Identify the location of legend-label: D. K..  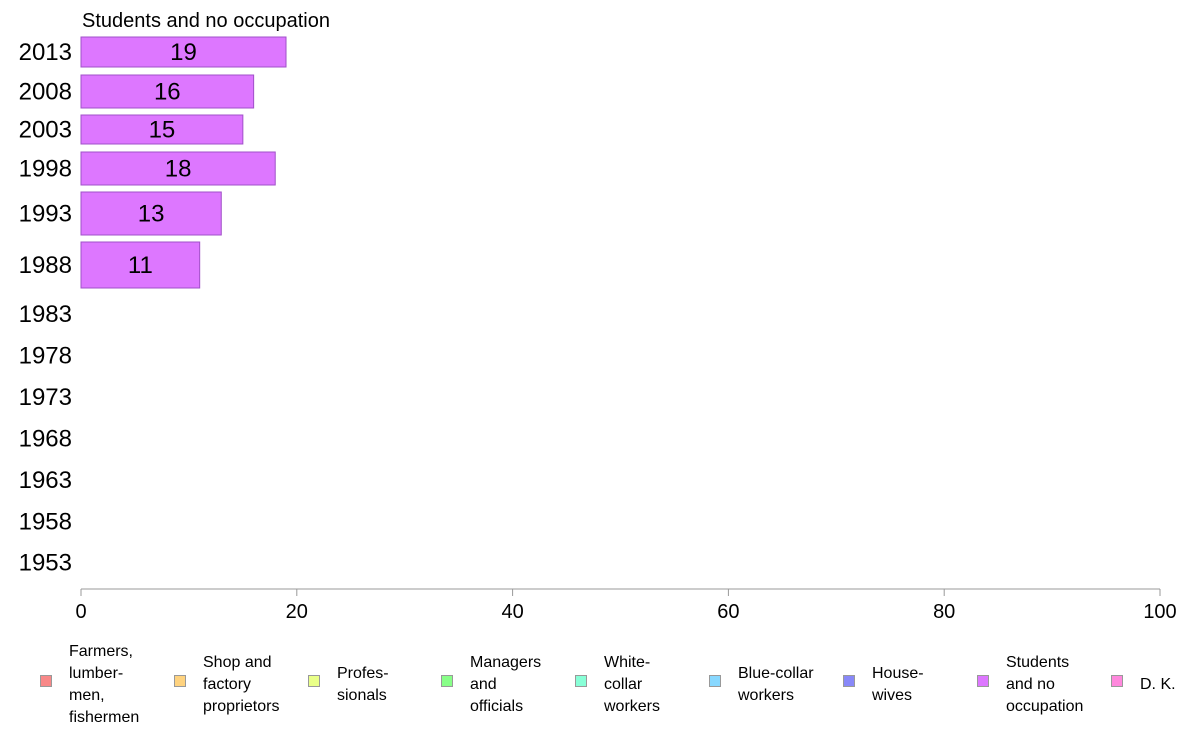
(1158, 684).